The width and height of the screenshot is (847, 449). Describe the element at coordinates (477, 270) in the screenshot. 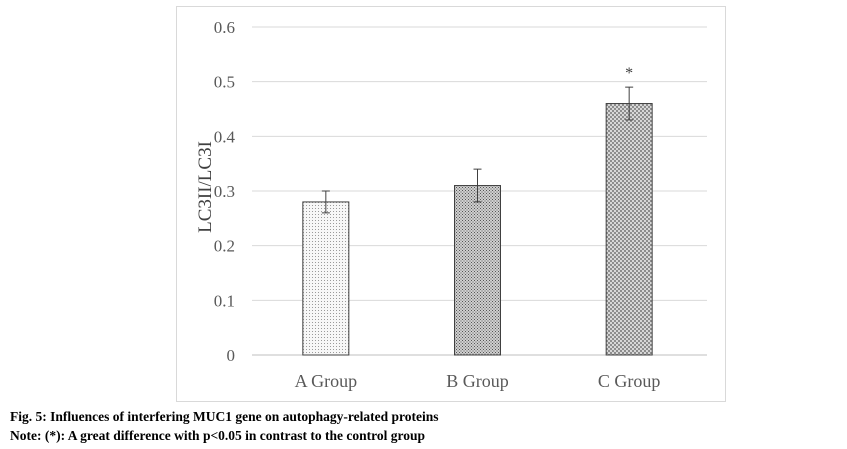

I see `bar-b-group` at that location.